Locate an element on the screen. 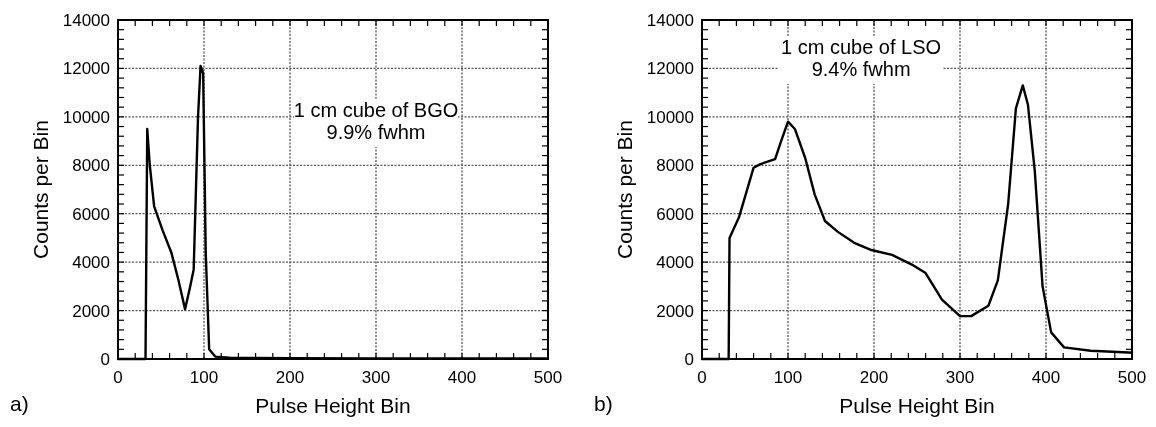  annotation: 1 cm cube of LSO 9.4% fwhm is located at coordinates (861, 57).